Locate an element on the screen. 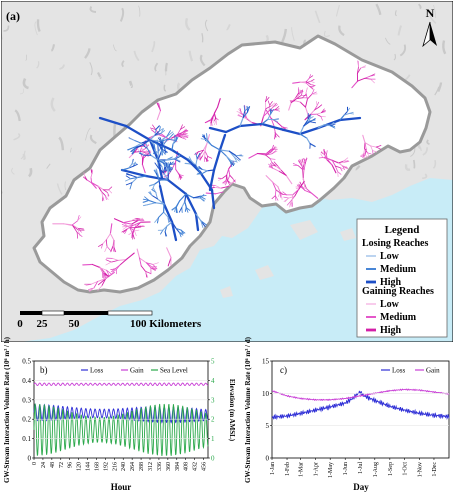  chart-c-plot-area is located at coordinates (360, 409).